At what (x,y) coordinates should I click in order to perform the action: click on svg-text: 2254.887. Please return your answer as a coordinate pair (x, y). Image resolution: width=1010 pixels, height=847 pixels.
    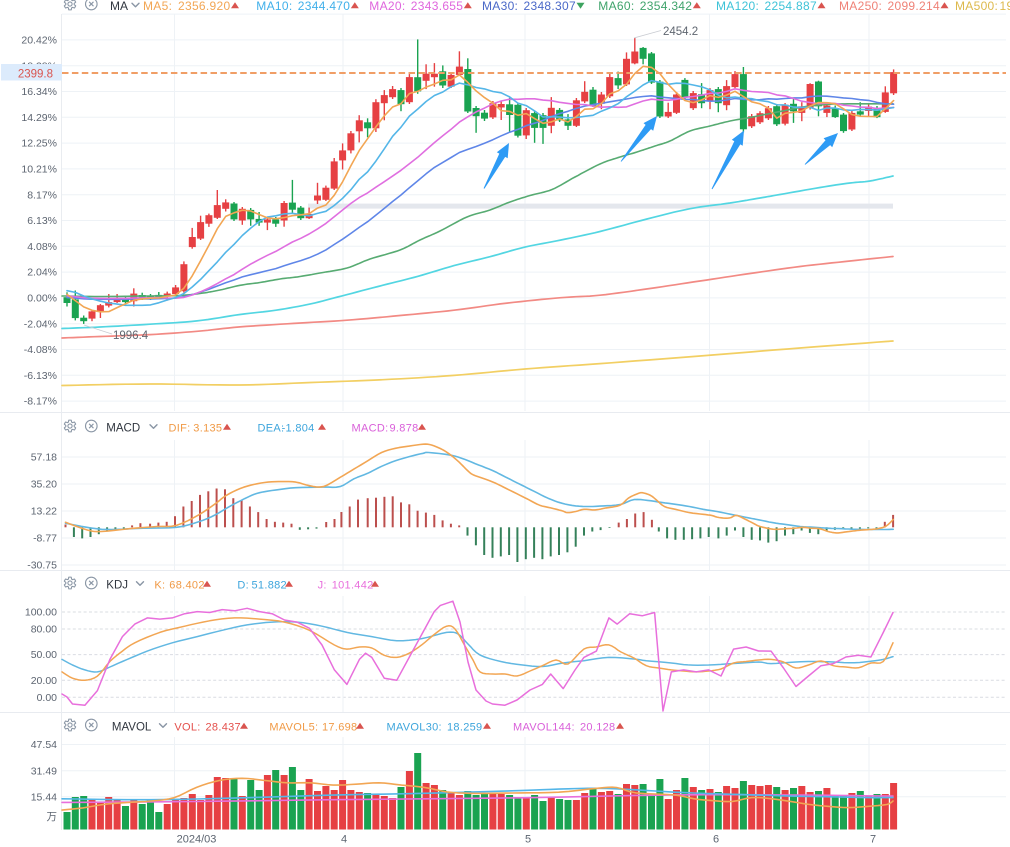
    Looking at the image, I should click on (791, 6).